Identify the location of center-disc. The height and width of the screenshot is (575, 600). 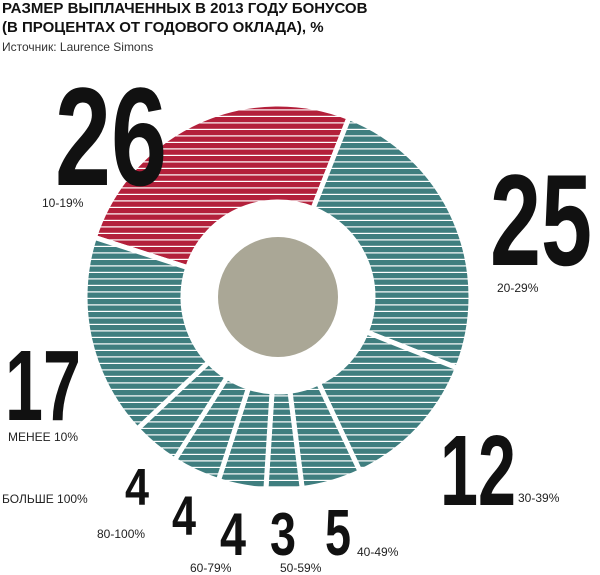
(278, 297).